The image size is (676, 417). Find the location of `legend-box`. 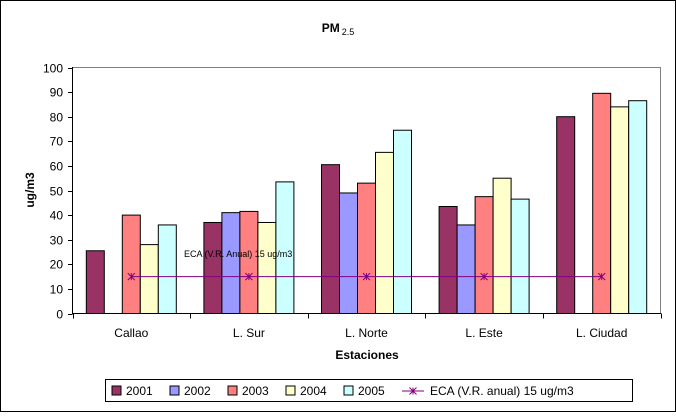

legend-box is located at coordinates (369, 390).